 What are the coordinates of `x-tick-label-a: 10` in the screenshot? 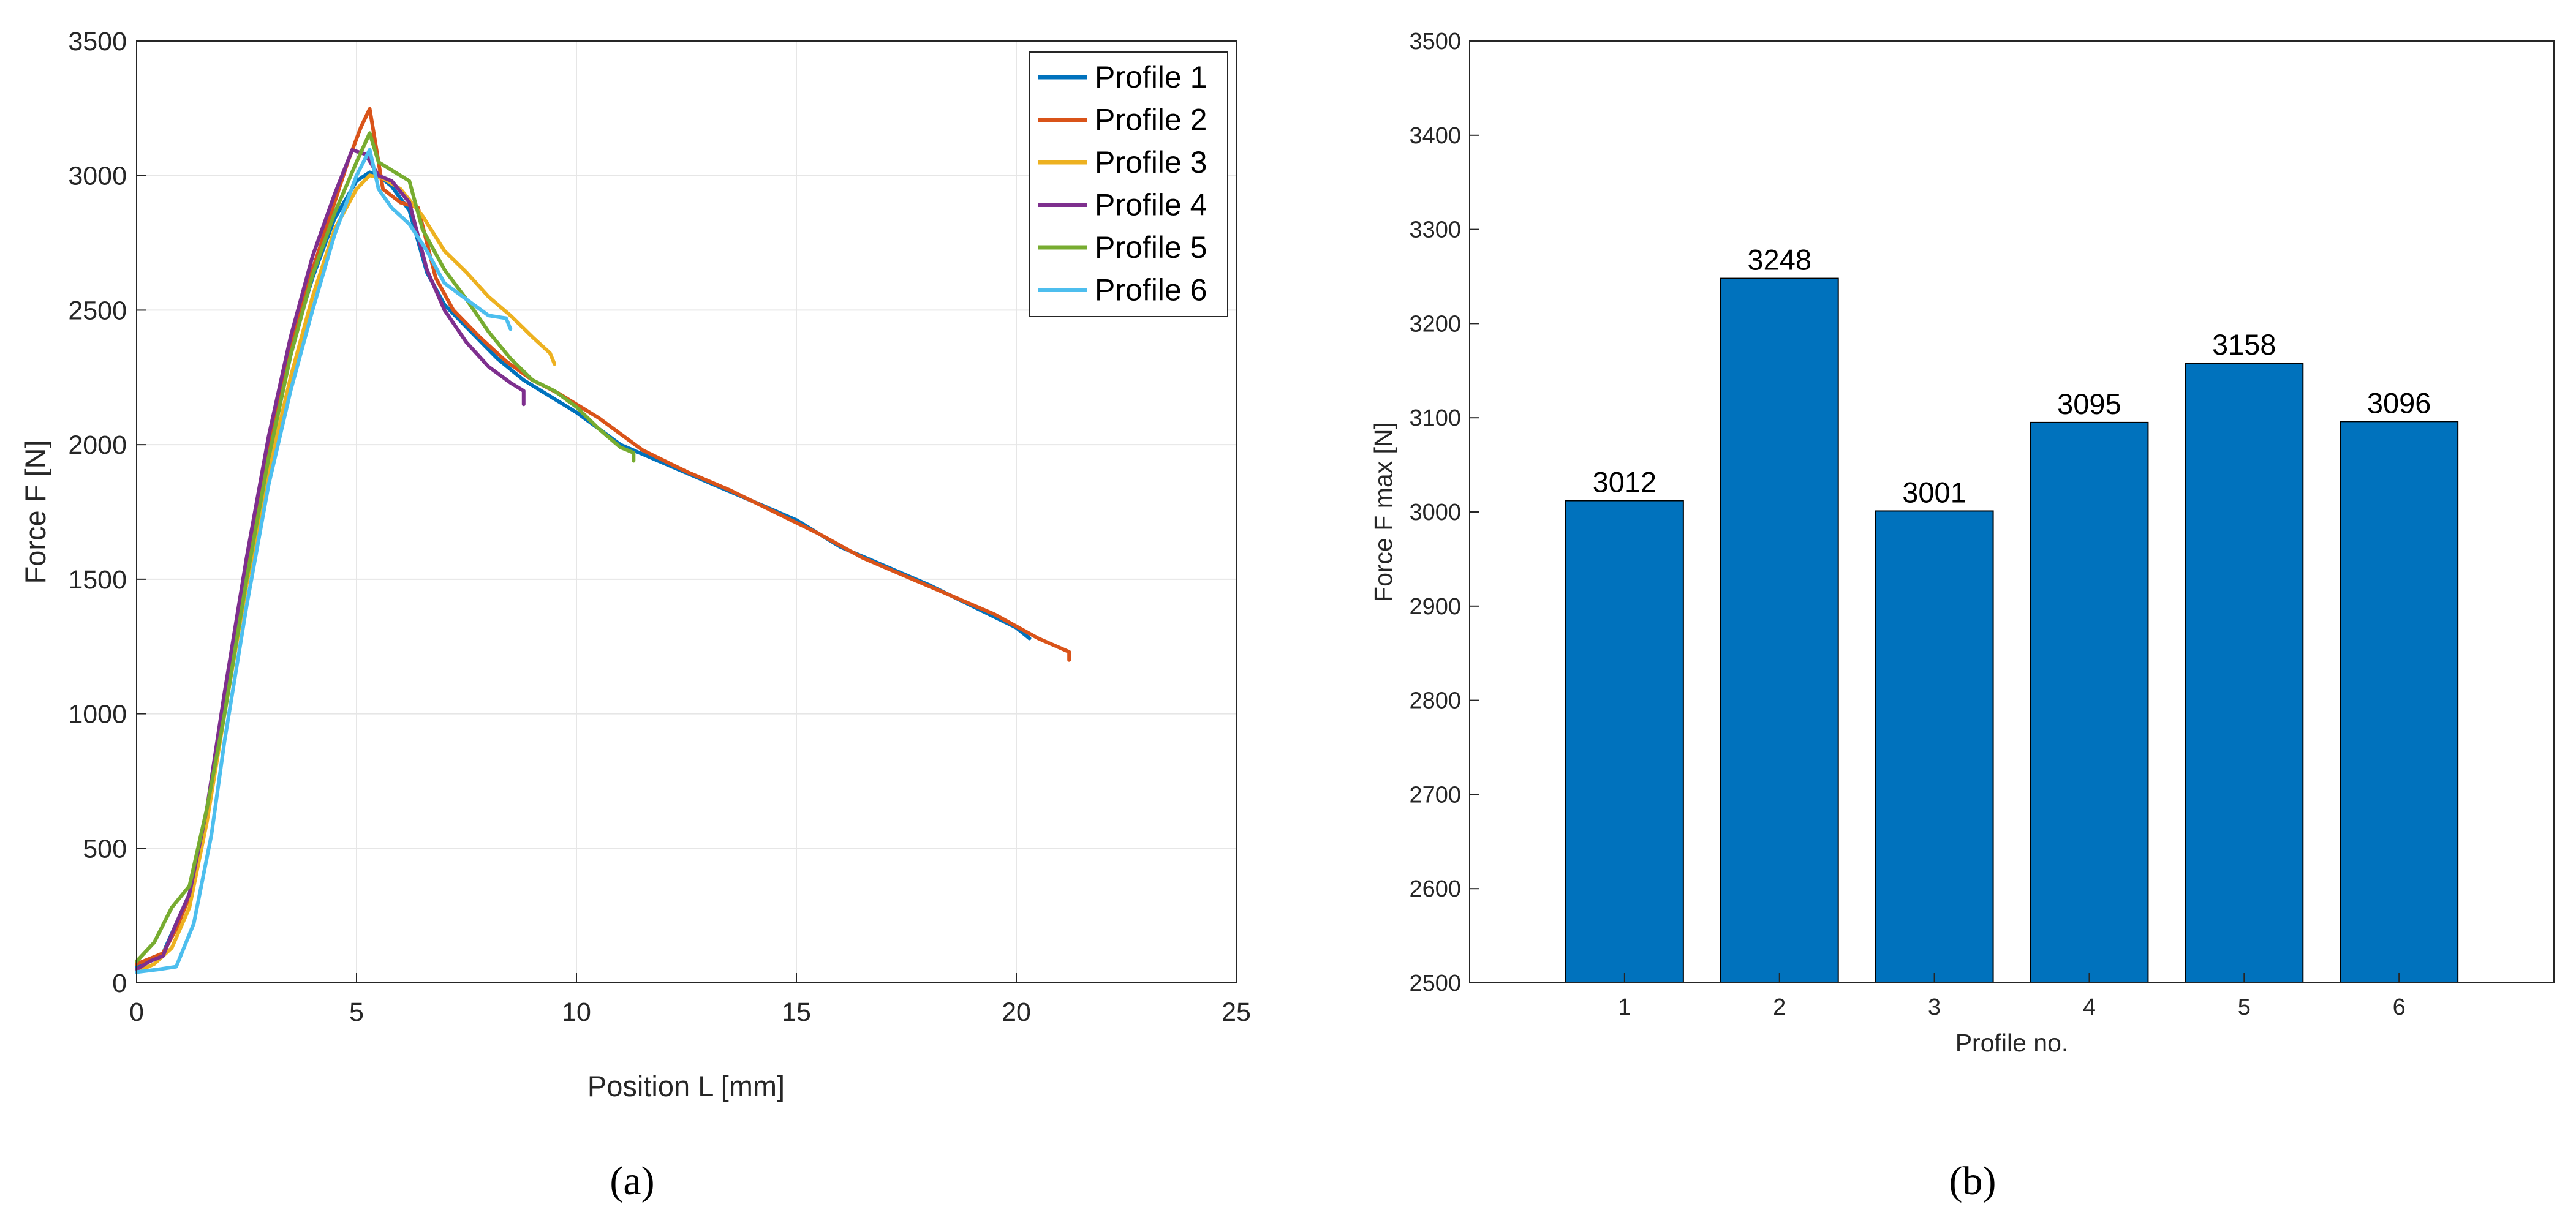 It's located at (576, 1012).